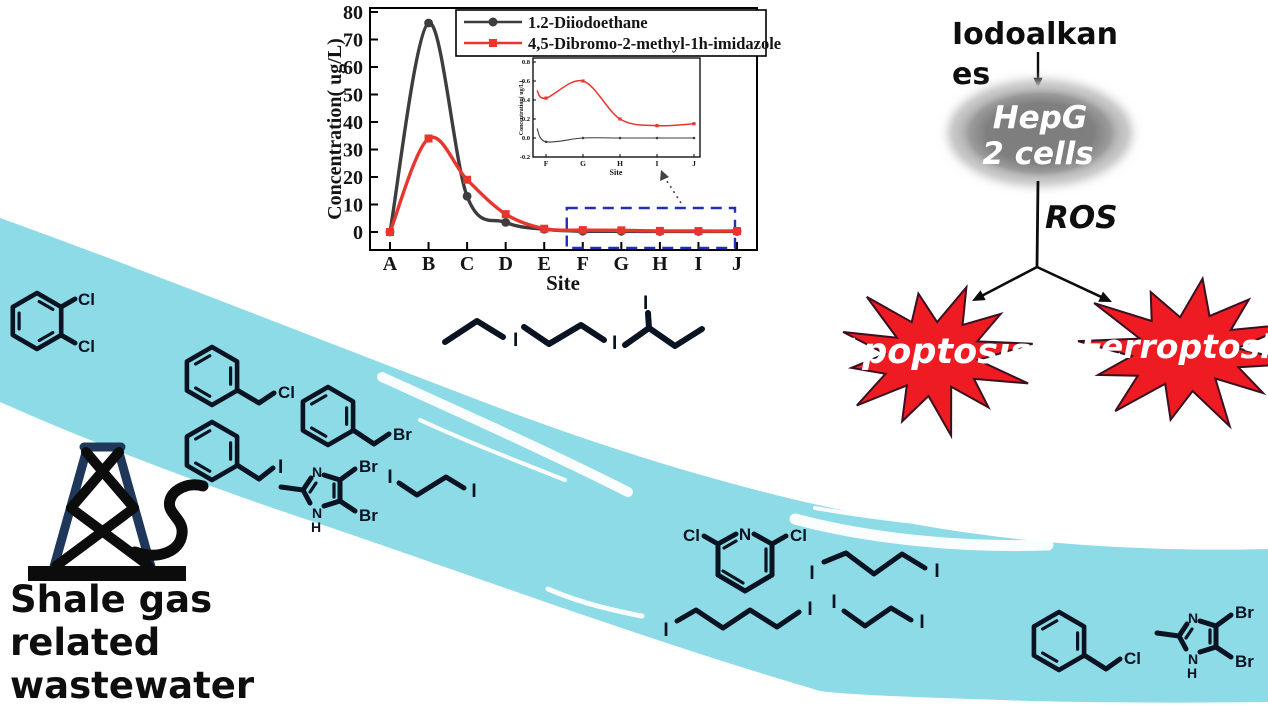  I want to click on inset-pointer-line, so click(673, 190).